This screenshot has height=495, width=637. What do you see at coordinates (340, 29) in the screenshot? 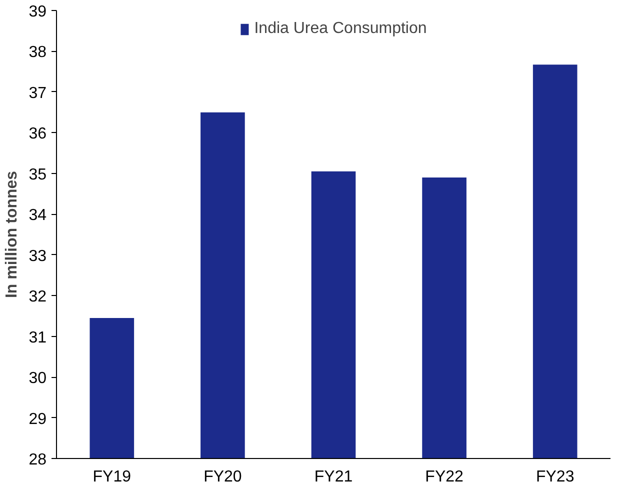
I see `legend-label: India Urea Consumption` at bounding box center [340, 29].